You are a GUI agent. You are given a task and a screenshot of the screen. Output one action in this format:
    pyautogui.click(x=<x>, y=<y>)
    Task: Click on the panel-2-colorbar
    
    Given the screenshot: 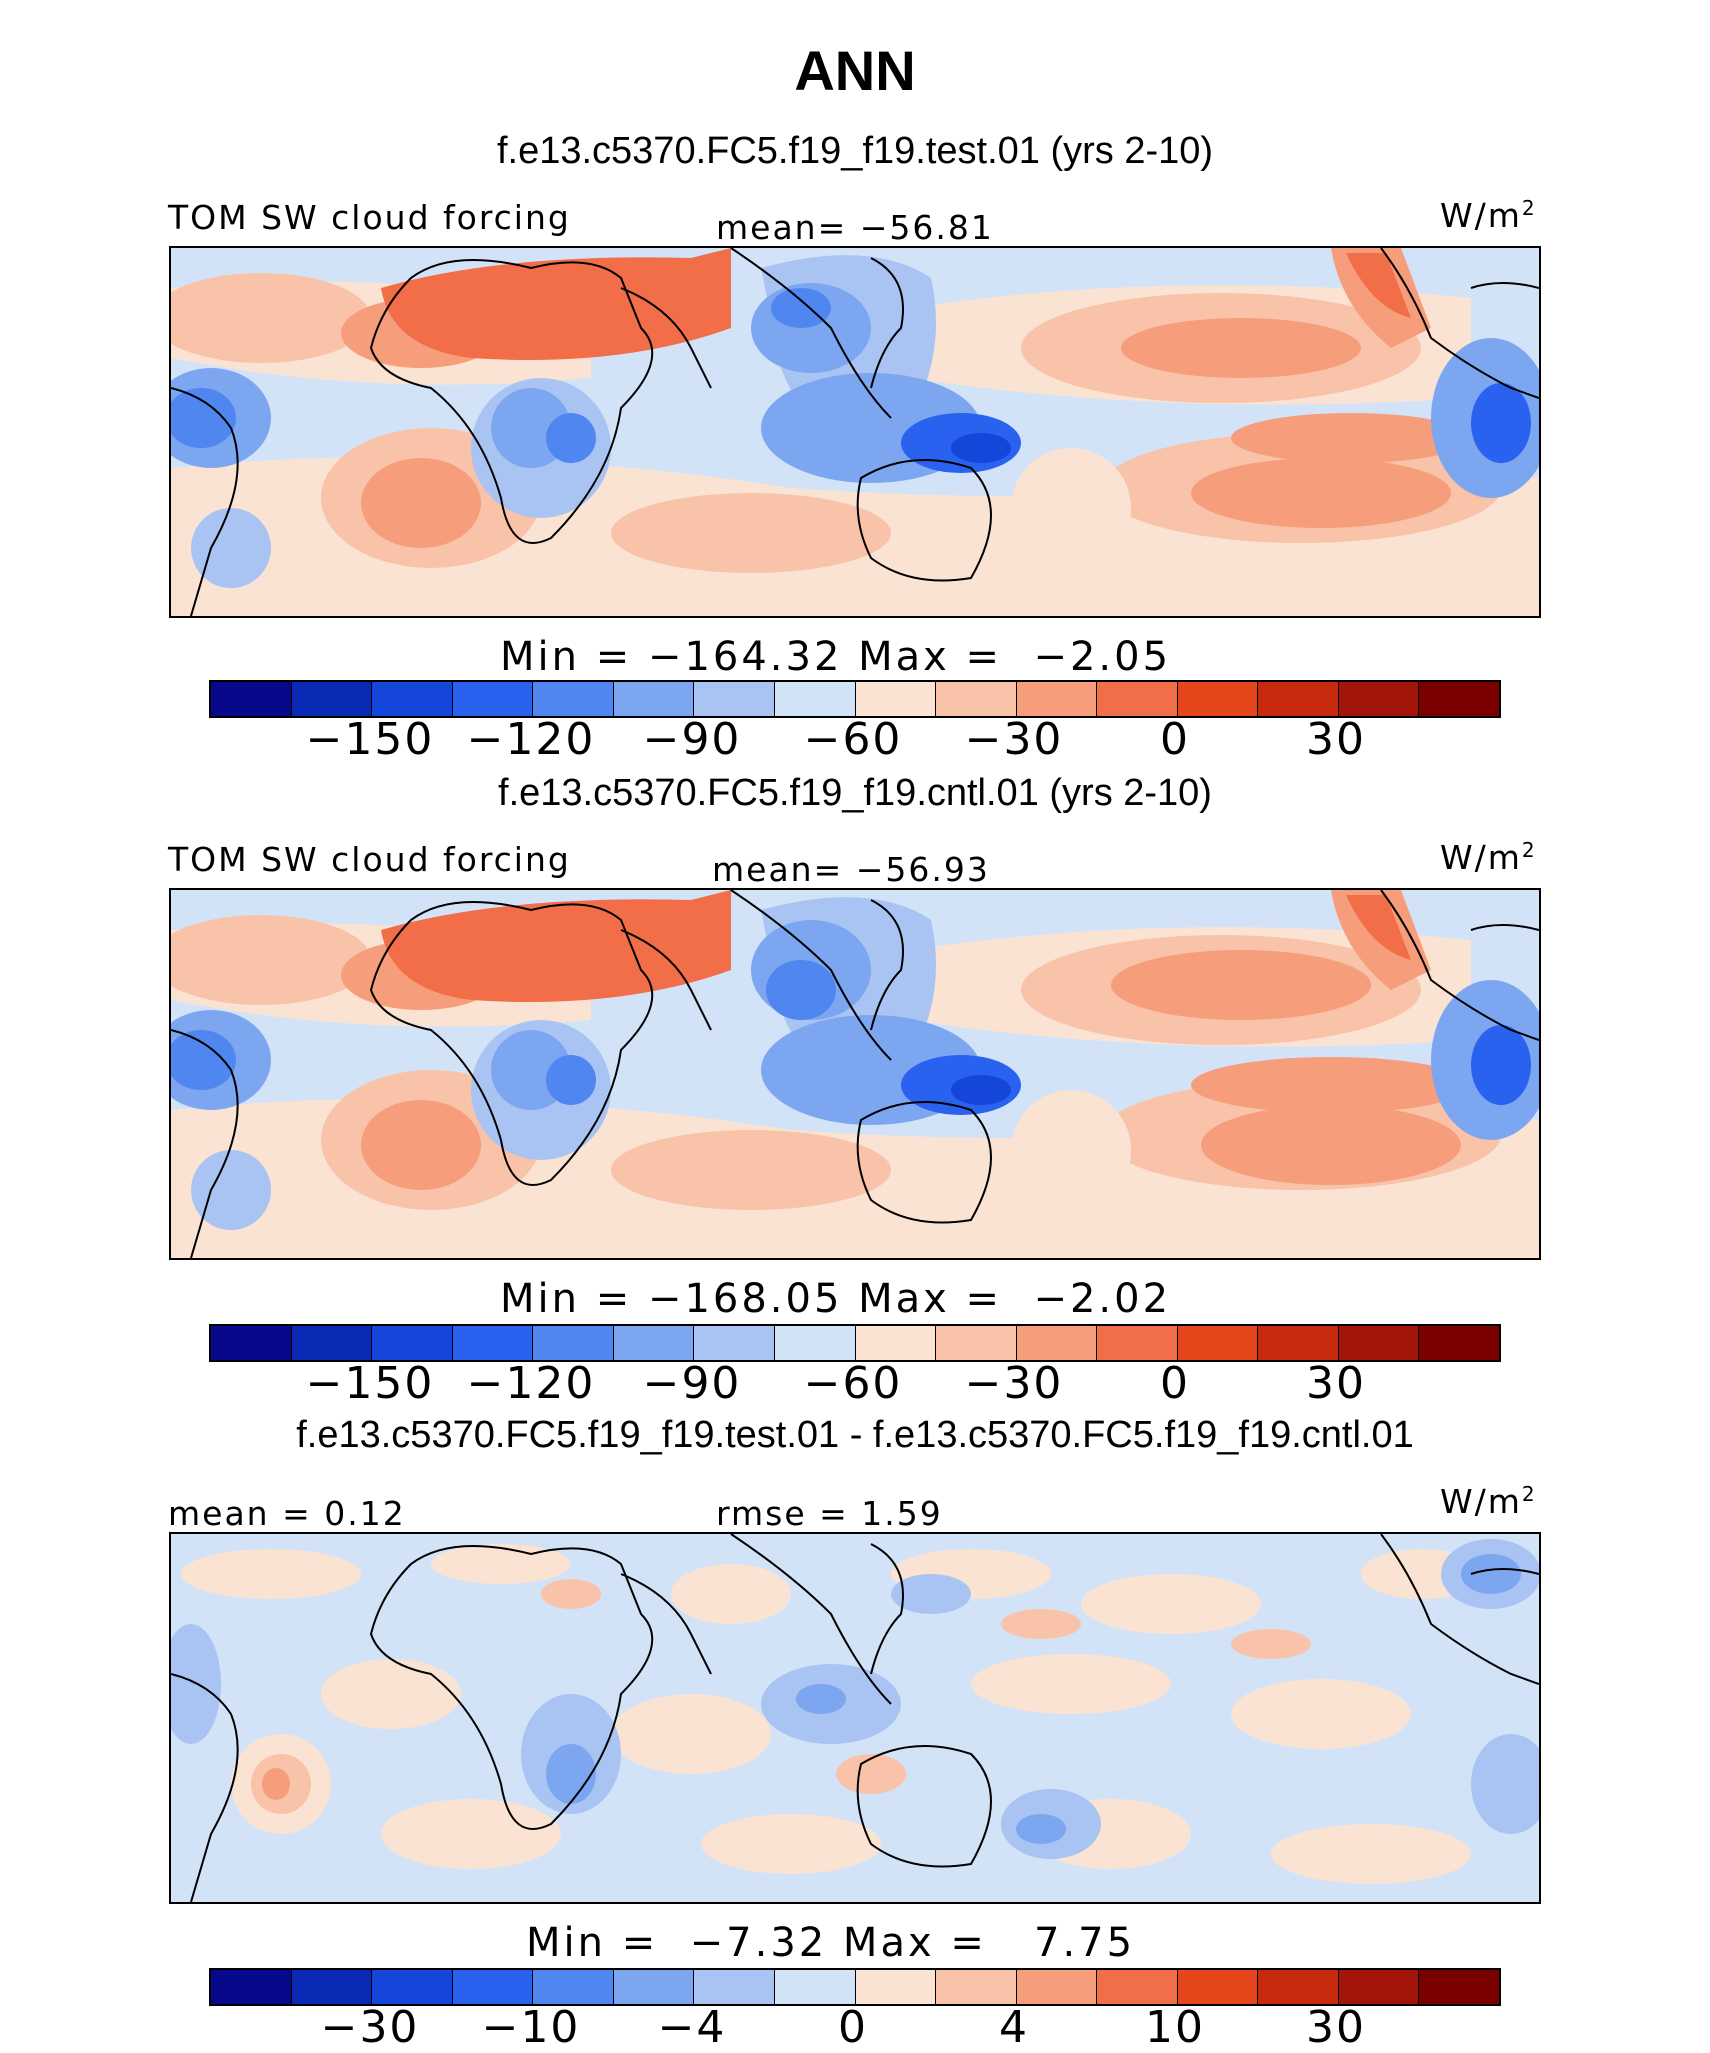 What is the action you would take?
    pyautogui.click(x=855, y=1343)
    